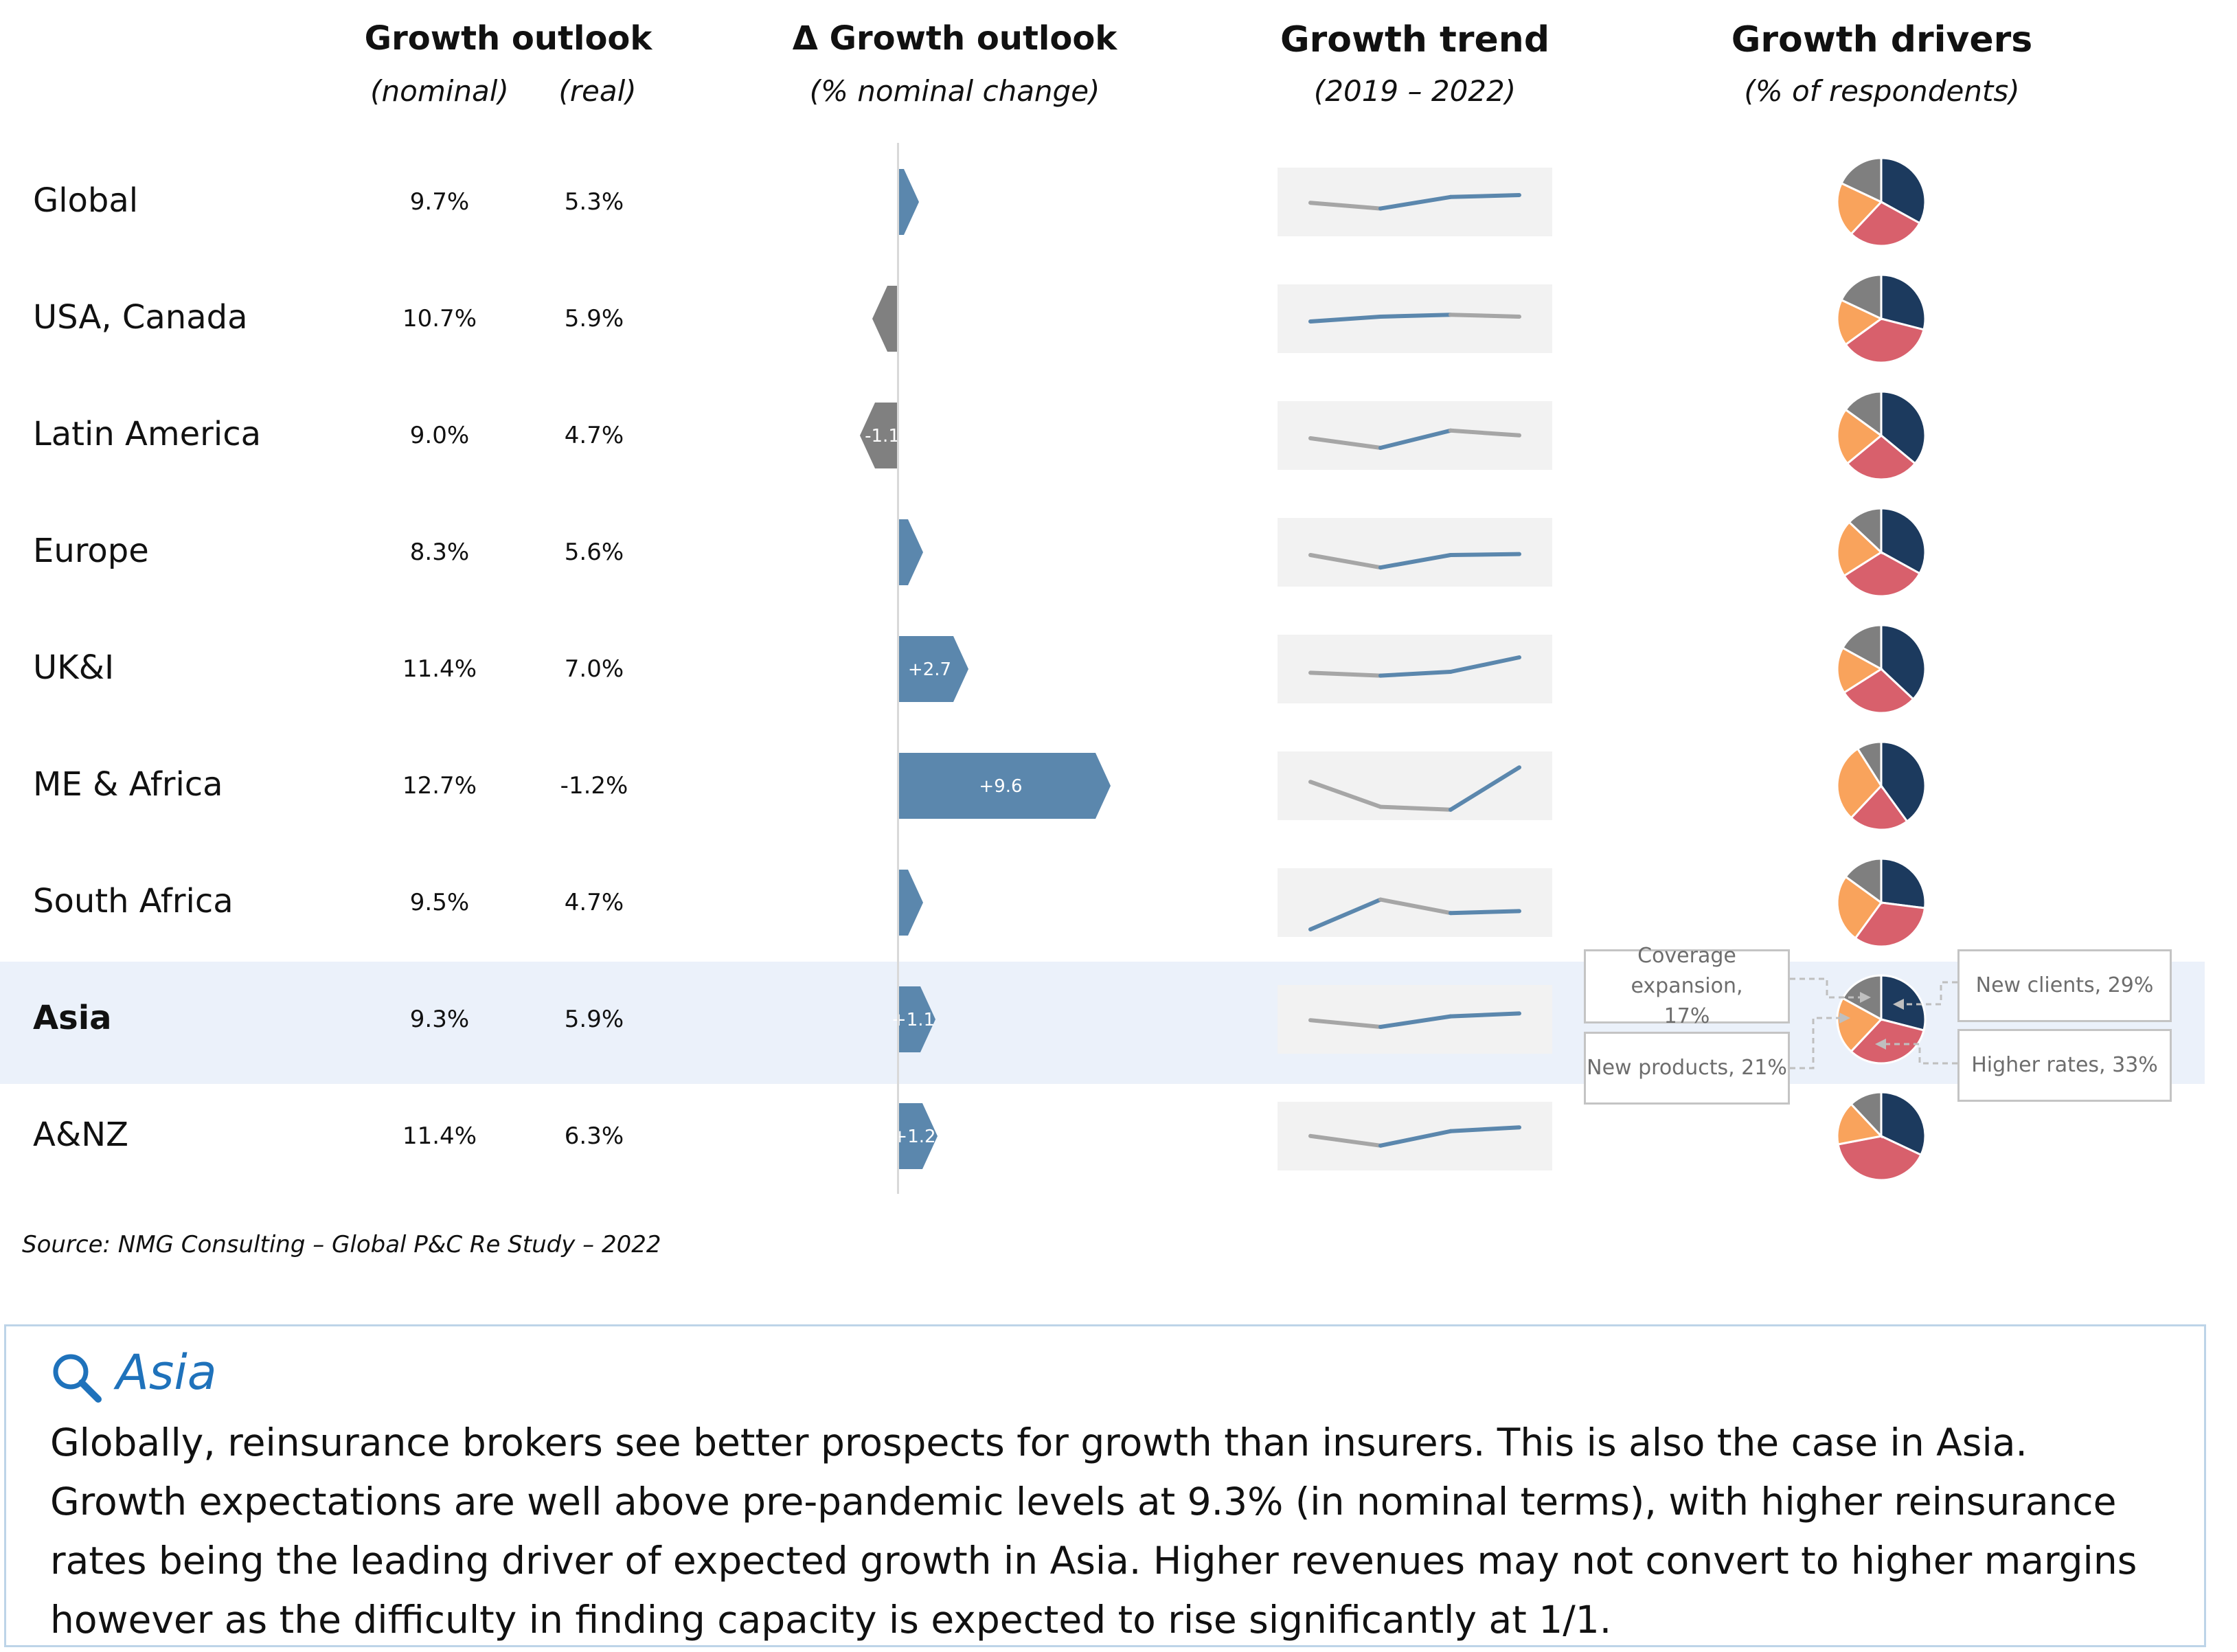 The width and height of the screenshot is (2237, 1652). I want to click on header-growth-outlook: Growth outlook, so click(508, 38).